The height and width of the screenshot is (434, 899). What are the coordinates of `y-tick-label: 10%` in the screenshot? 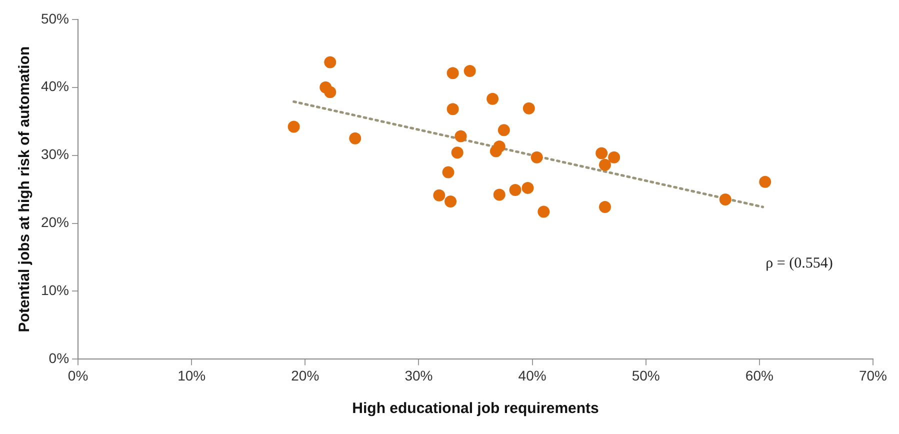 It's located at (55, 290).